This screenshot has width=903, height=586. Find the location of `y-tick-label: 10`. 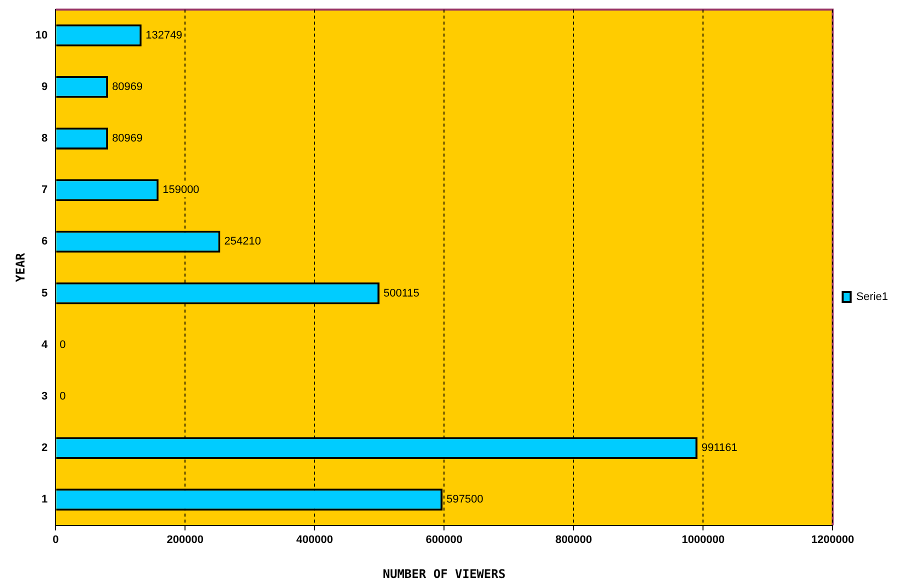

y-tick-label: 10 is located at coordinates (41, 35).